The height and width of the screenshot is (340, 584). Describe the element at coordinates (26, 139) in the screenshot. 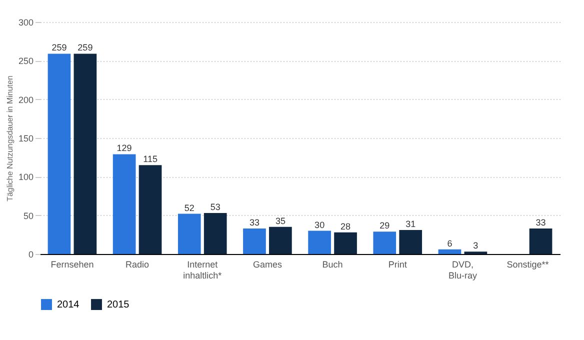

I see `y-tick-label: 150` at that location.